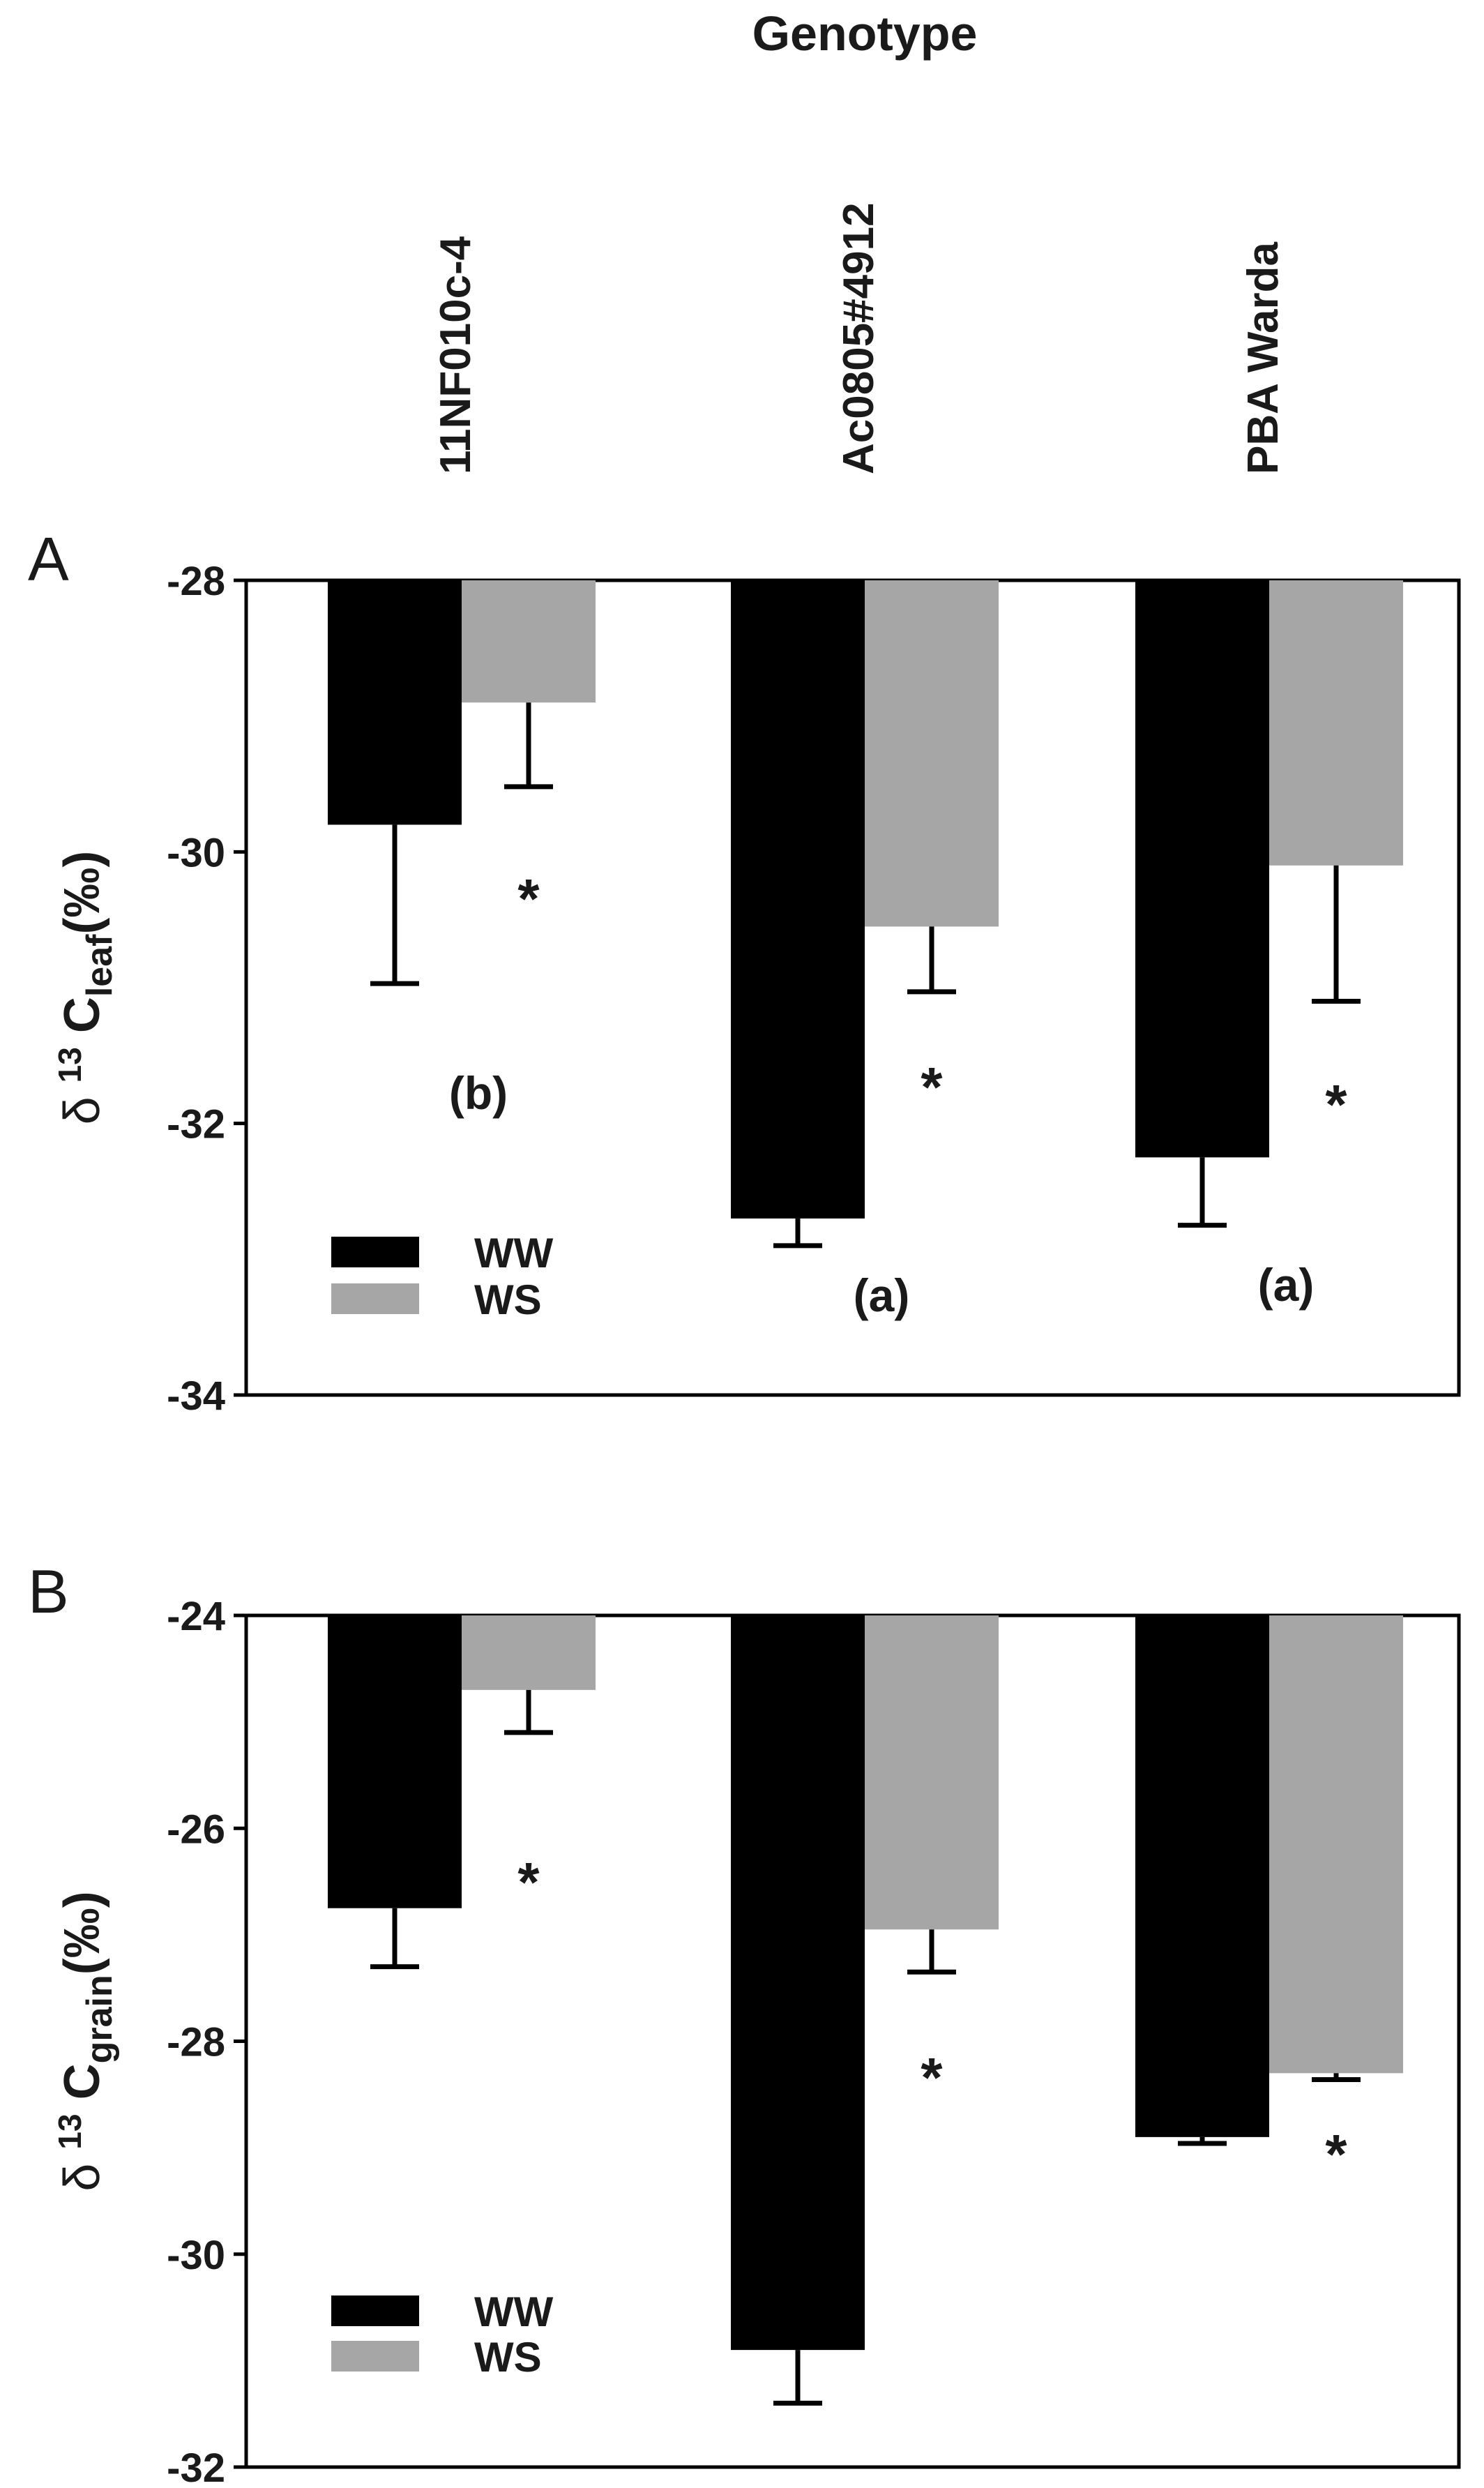 This screenshot has width=1484, height=2488. I want to click on y-tick-label: -24, so click(196, 1616).